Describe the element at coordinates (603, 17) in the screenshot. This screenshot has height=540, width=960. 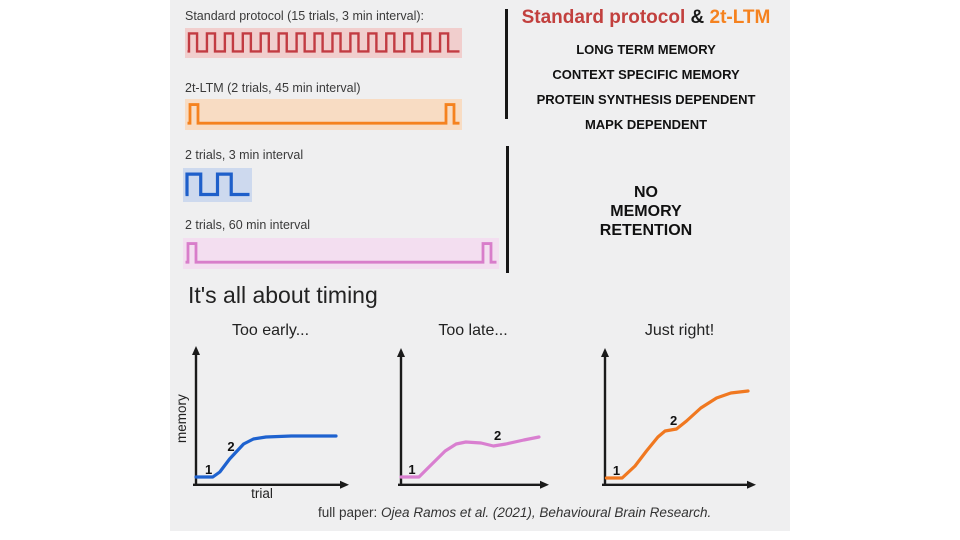
I see `heading-standard-protocol: Standard protocol` at that location.